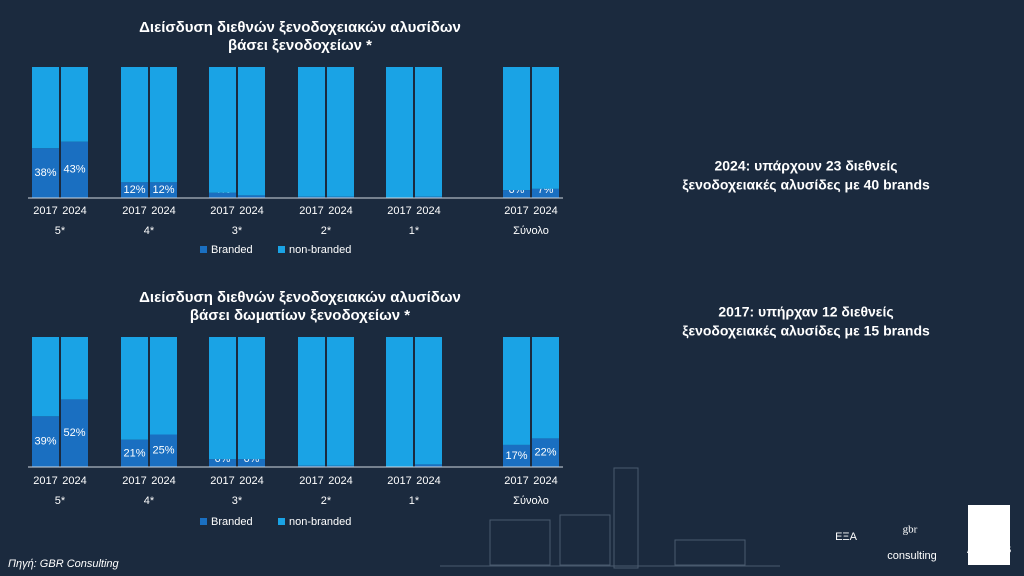  Describe the element at coordinates (300, 45) in the screenshot. I see `chart-title: βάσει ξενοδοχείων *` at that location.